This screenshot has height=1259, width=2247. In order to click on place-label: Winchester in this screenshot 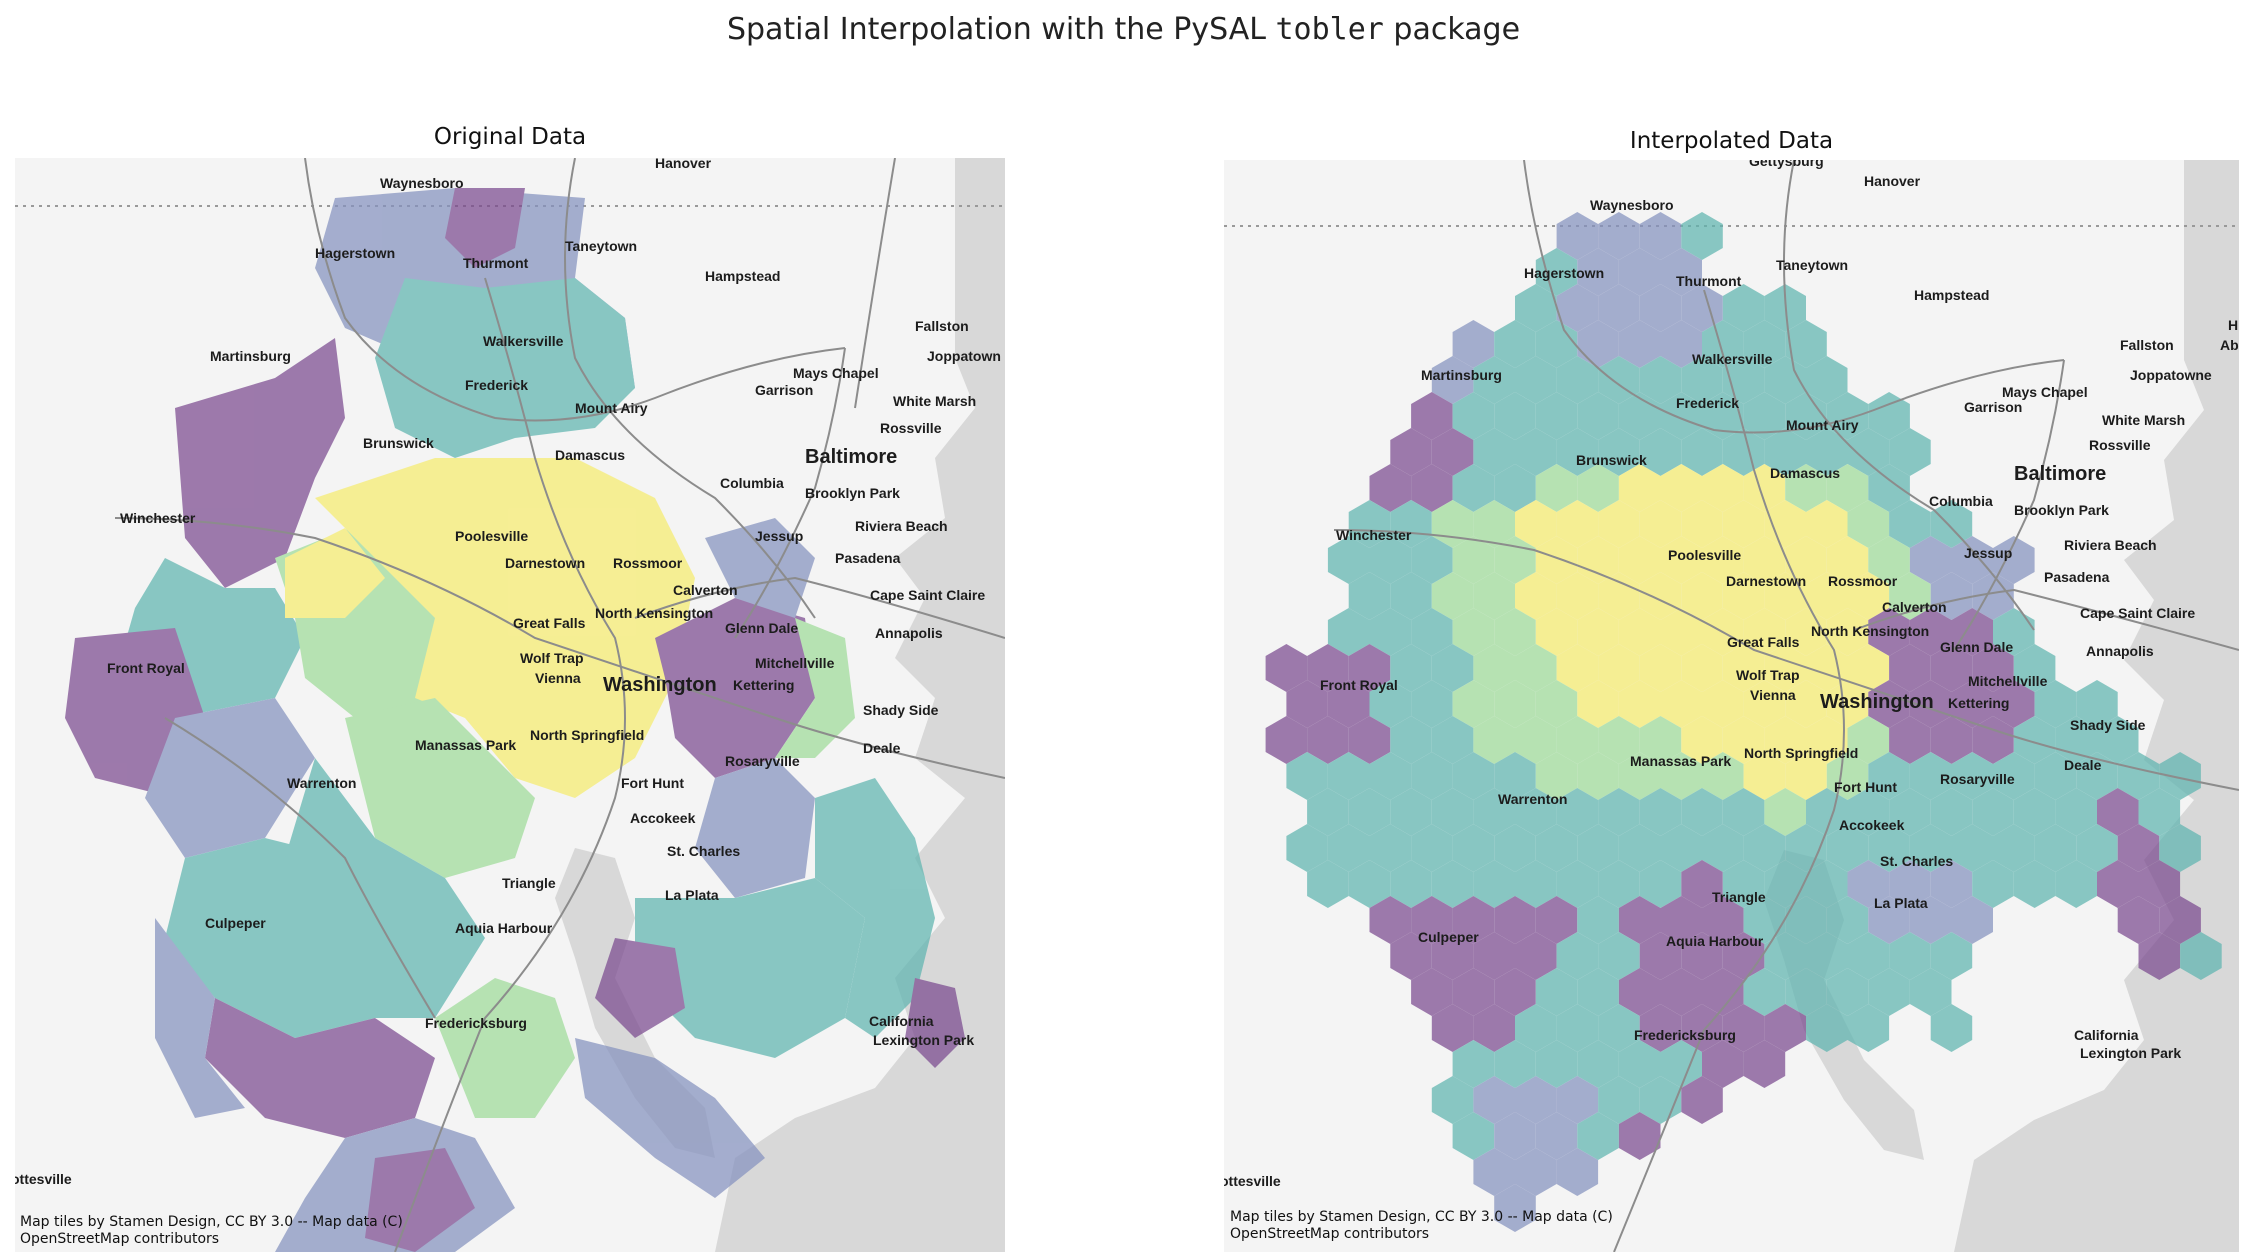, I will do `click(158, 518)`.